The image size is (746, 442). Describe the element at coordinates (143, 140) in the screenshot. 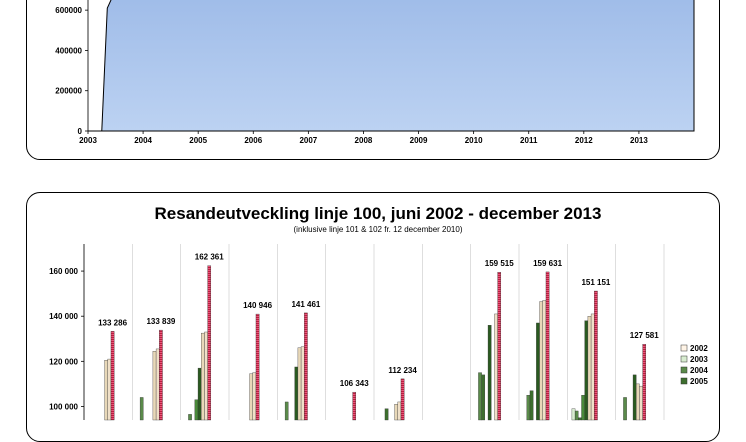

I see `x-tick-label: 2004` at that location.